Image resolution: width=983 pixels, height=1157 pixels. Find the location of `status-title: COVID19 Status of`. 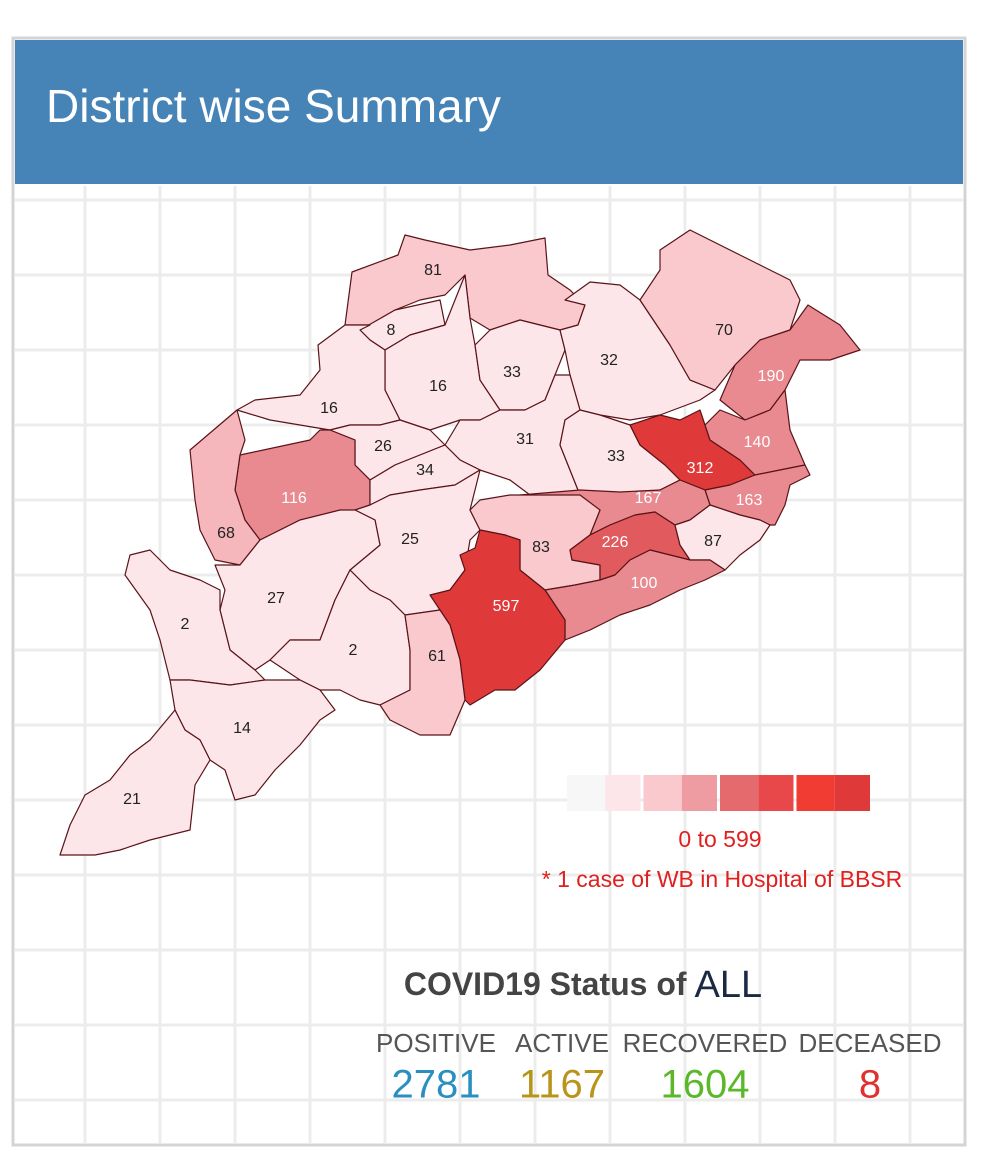

status-title: COVID19 Status of is located at coordinates (545, 984).